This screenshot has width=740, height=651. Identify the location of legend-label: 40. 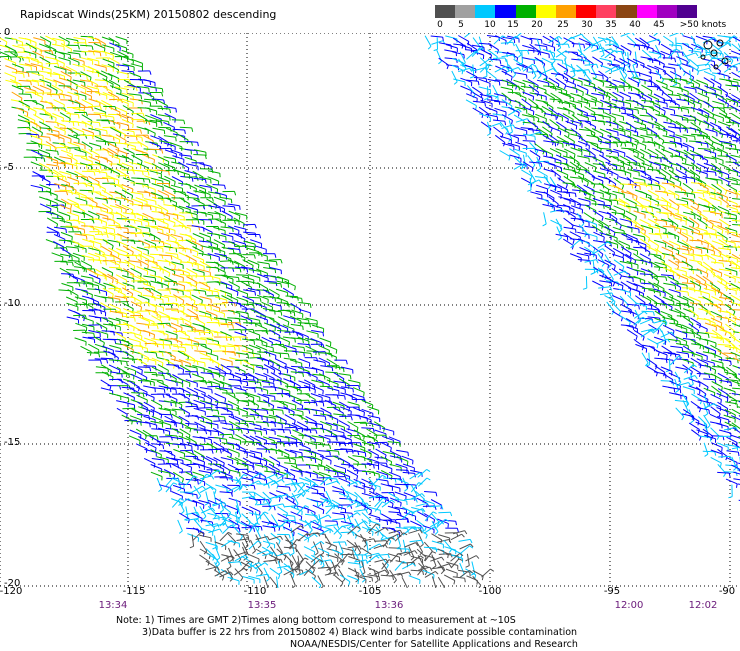
(634, 25).